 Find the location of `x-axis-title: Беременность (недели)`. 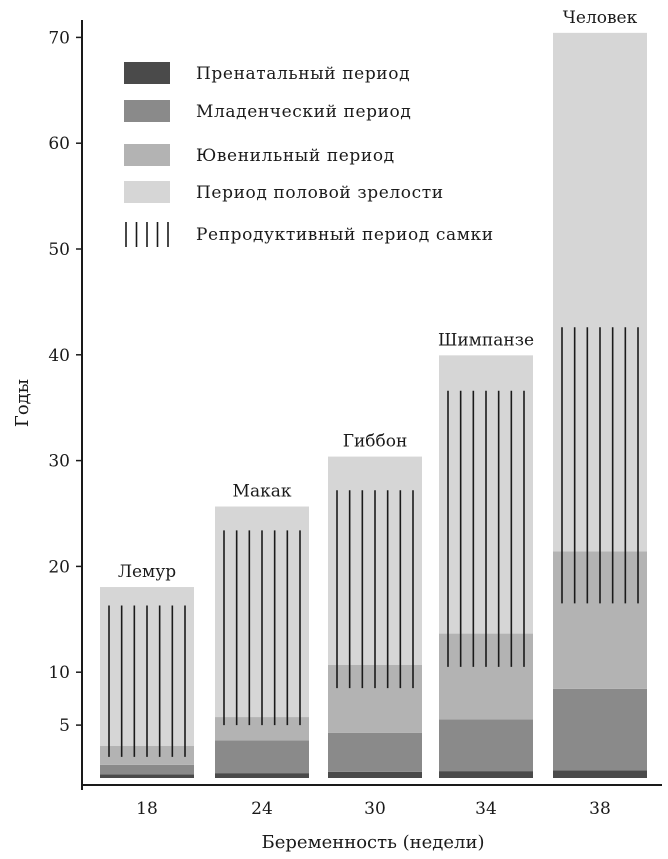

x-axis-title: Беременность (недели) is located at coordinates (373, 842).